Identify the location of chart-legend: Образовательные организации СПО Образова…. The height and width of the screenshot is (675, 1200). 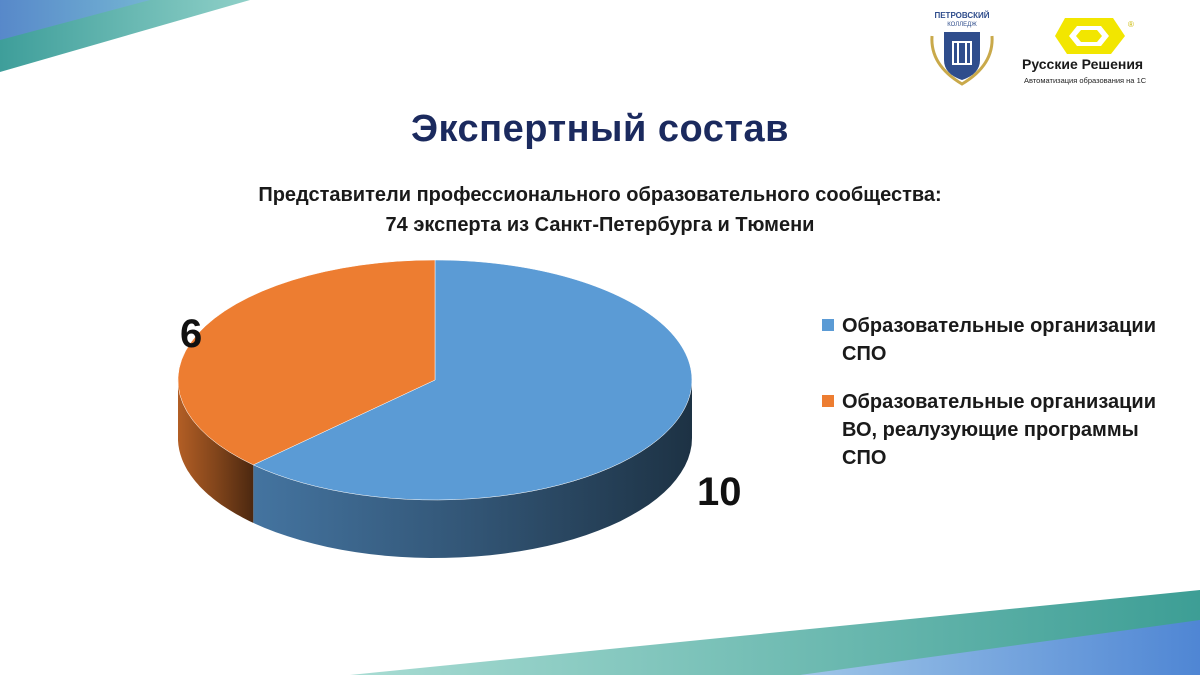
(1002, 402).